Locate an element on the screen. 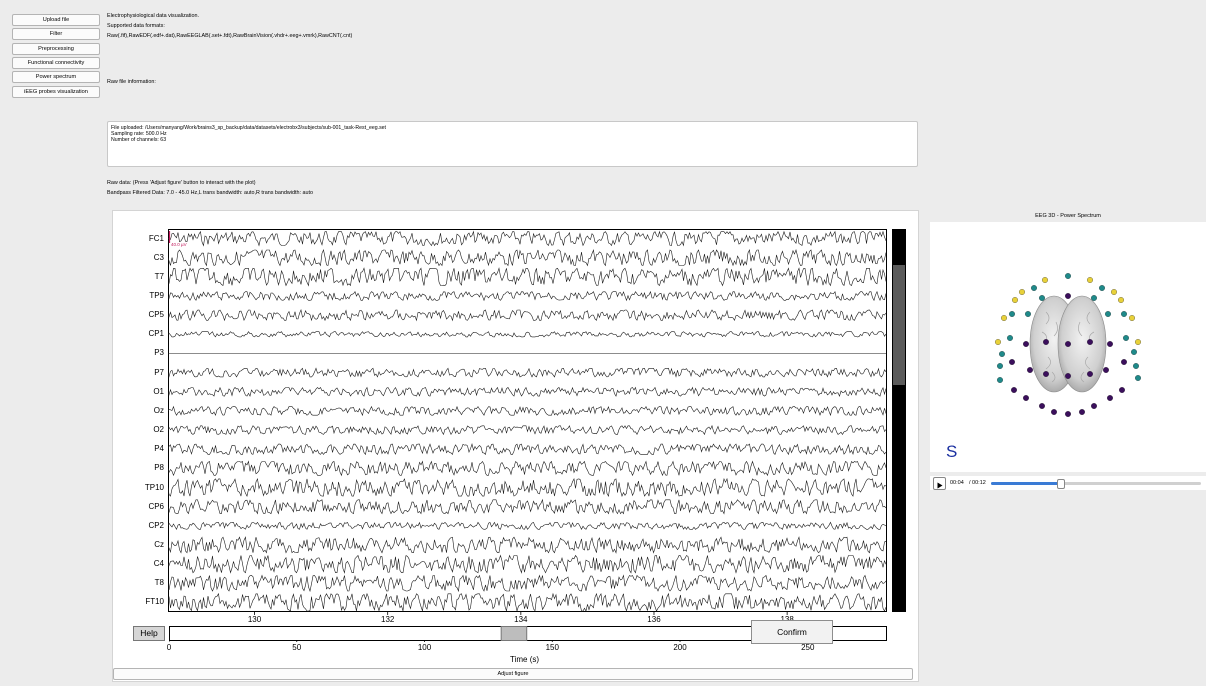  ieeg-probes-visualization-button: iEEG probes visualization is located at coordinates (56, 92).